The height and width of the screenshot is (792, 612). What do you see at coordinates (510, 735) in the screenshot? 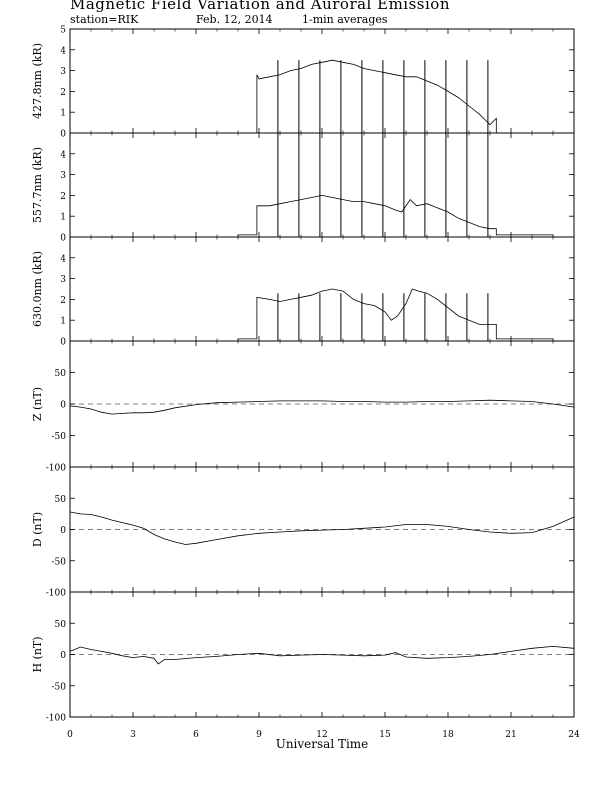
I see `x-tick-label: 21` at bounding box center [510, 735].